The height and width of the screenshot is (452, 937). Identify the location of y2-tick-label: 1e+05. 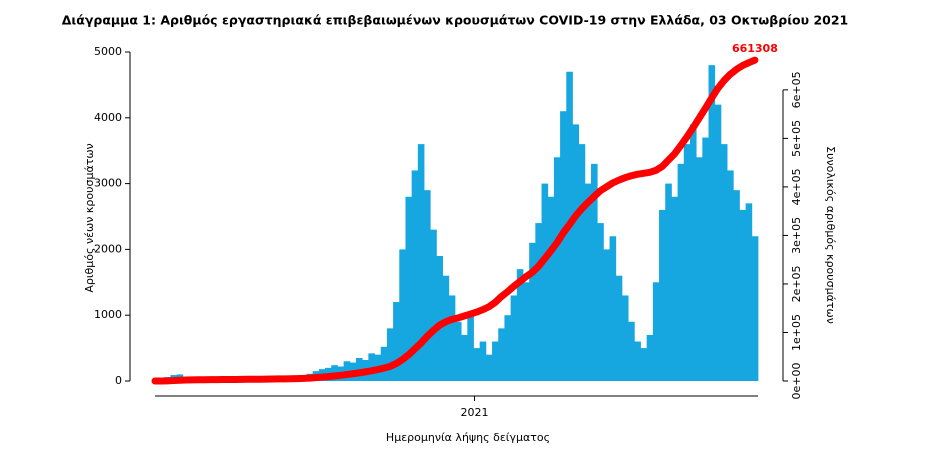
(796, 332).